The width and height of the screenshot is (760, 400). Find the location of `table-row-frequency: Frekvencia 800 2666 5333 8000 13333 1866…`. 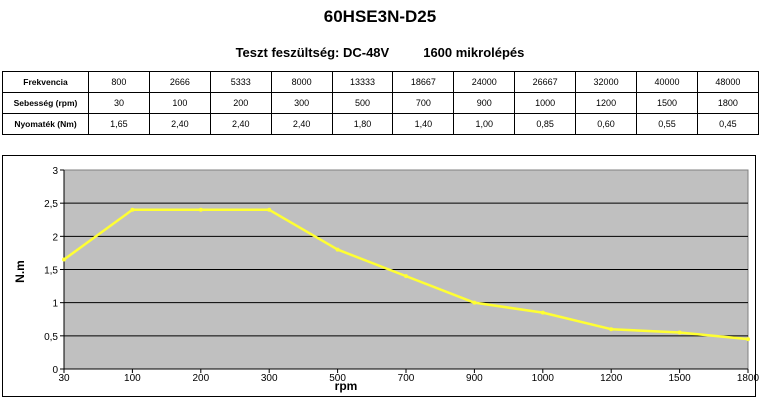

table-row-frequency: Frekvencia 800 2666 5333 8000 13333 1866… is located at coordinates (380, 82).